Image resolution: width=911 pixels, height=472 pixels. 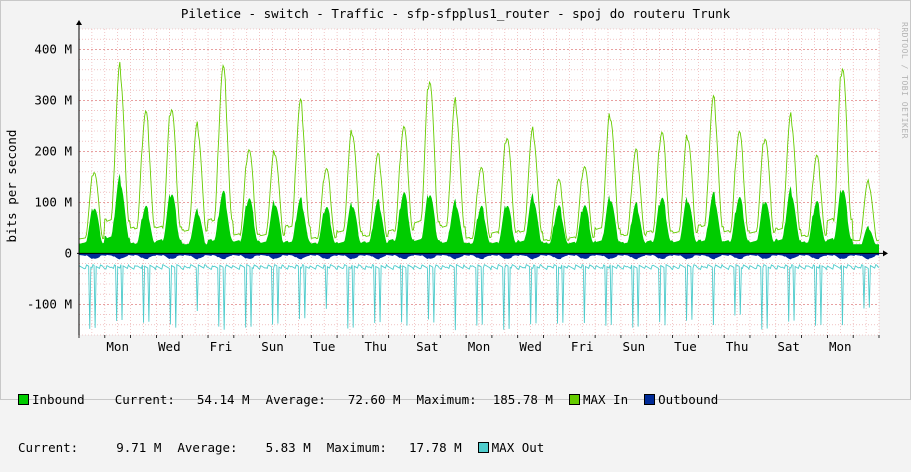 I want to click on y-tick-label: -100 M, so click(x=49, y=303).